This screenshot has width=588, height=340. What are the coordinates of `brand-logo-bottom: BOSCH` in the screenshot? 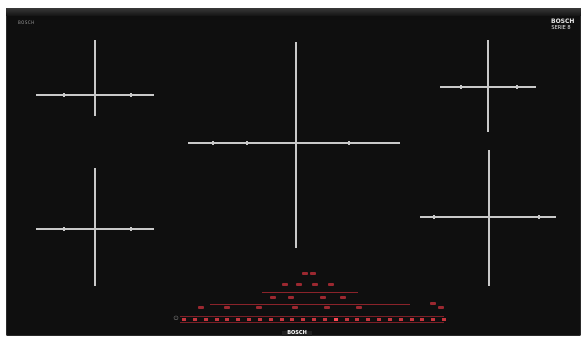 It's located at (297, 333).